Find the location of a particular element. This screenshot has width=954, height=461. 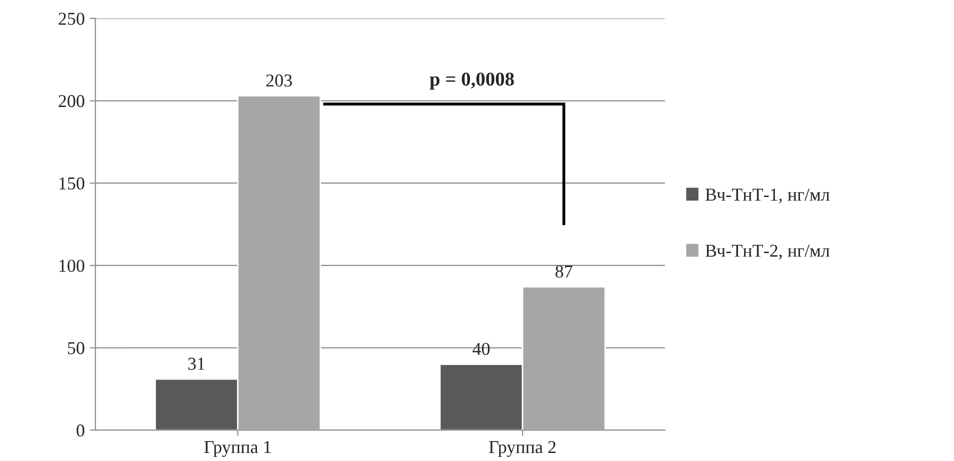

y-tick-label: 250 is located at coordinates (71, 18).